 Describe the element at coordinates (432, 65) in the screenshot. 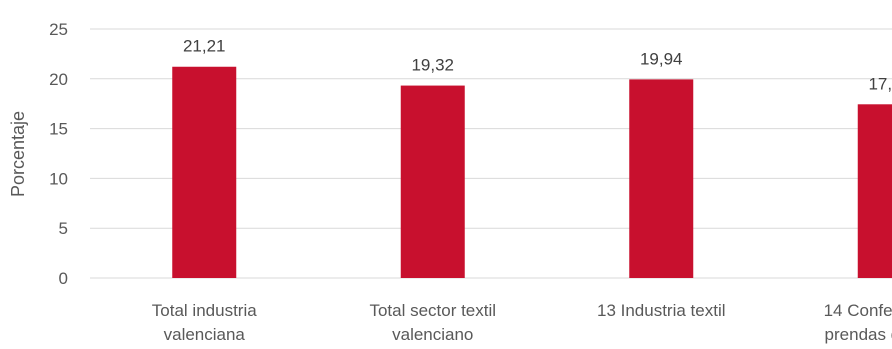

I see `data-label: 19,32` at that location.